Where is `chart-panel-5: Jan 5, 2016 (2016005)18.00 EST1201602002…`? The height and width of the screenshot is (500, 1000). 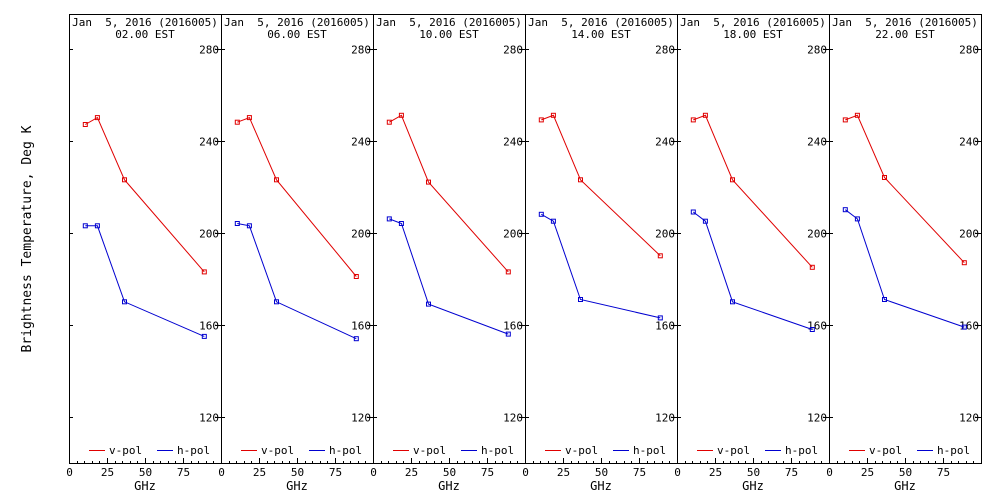 chart-panel-5: Jan 5, 2016 (2016005)18.00 EST1201602002… is located at coordinates (752, 253).